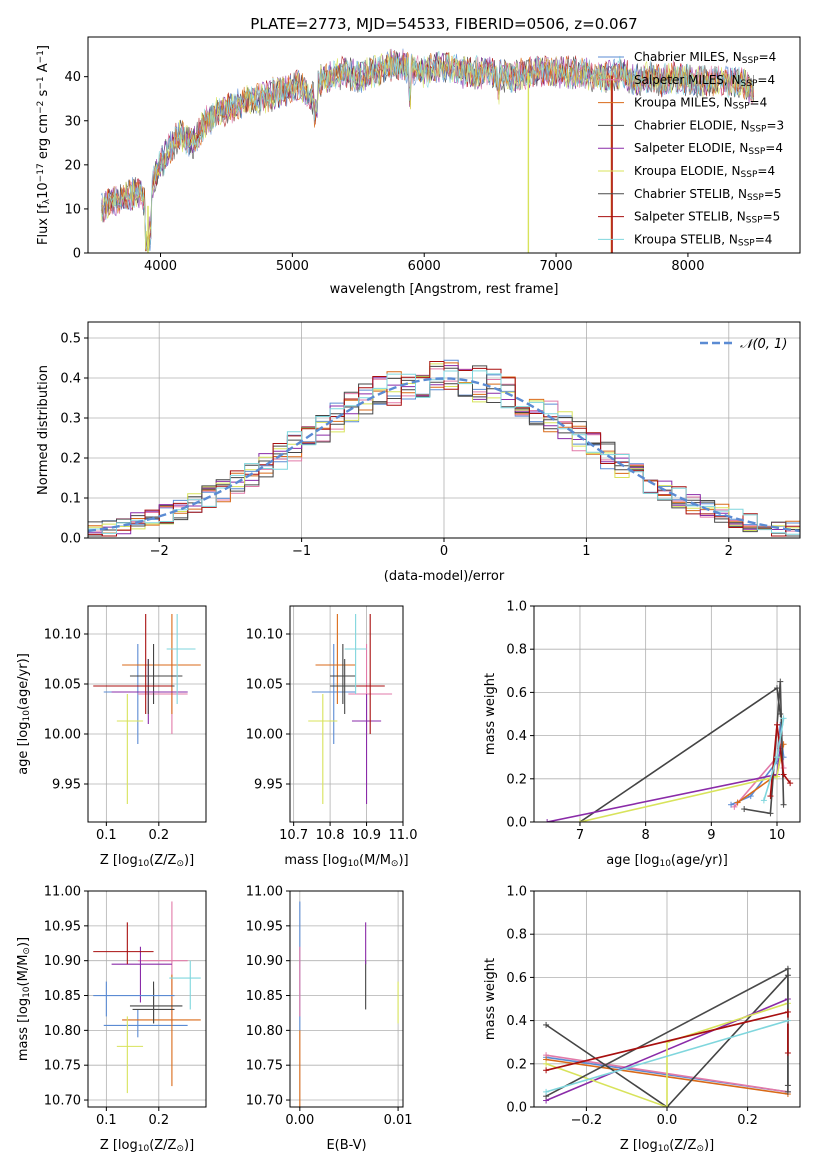  Describe the element at coordinates (683, 103) in the screenshot. I see `label-part: Kroupa MILES, N` at that location.